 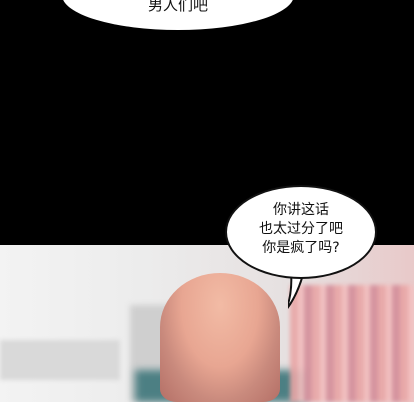 What do you see at coordinates (220, 337) in the screenshot?
I see `character-hair` at bounding box center [220, 337].